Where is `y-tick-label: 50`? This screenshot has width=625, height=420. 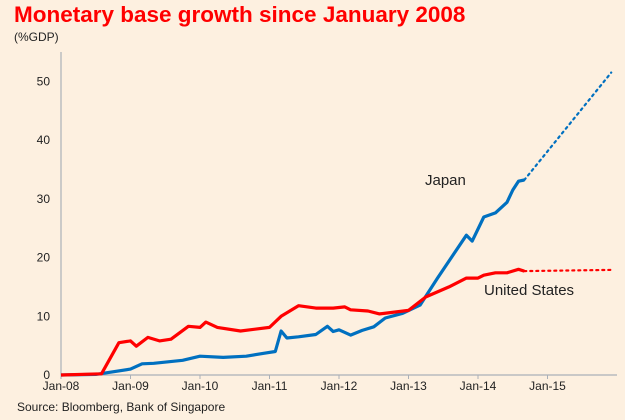
y-tick-label: 50 is located at coordinates (44, 81).